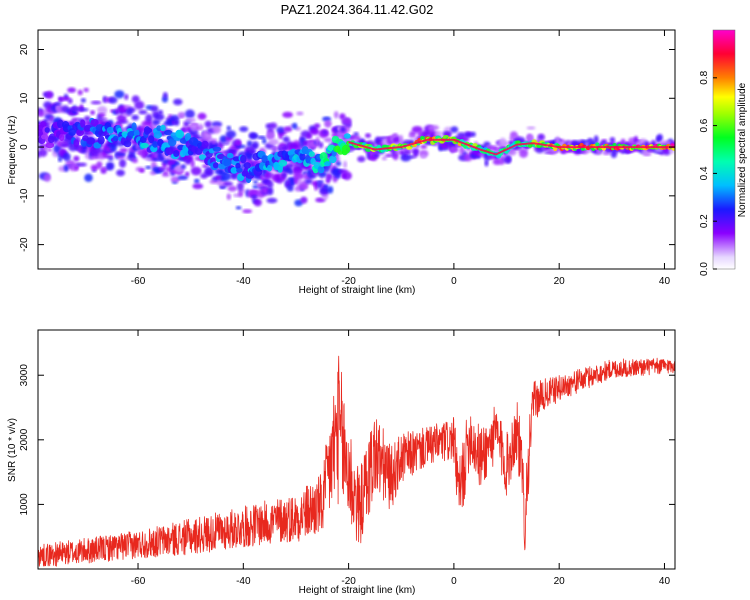 This screenshot has height=600, width=750. I want to click on spectrogram-y-tick-label: 20, so click(24, 50).